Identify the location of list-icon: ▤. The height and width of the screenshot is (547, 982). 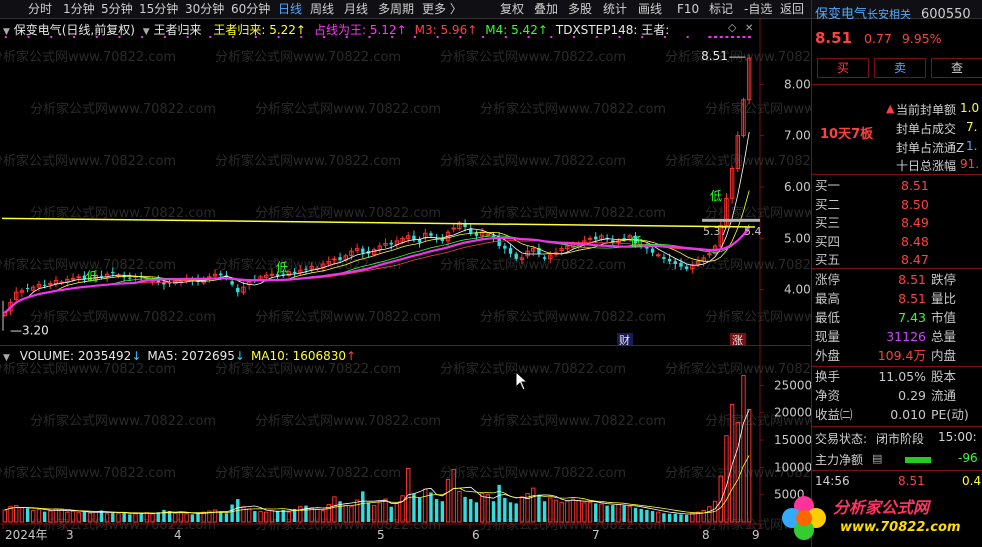
(877, 458).